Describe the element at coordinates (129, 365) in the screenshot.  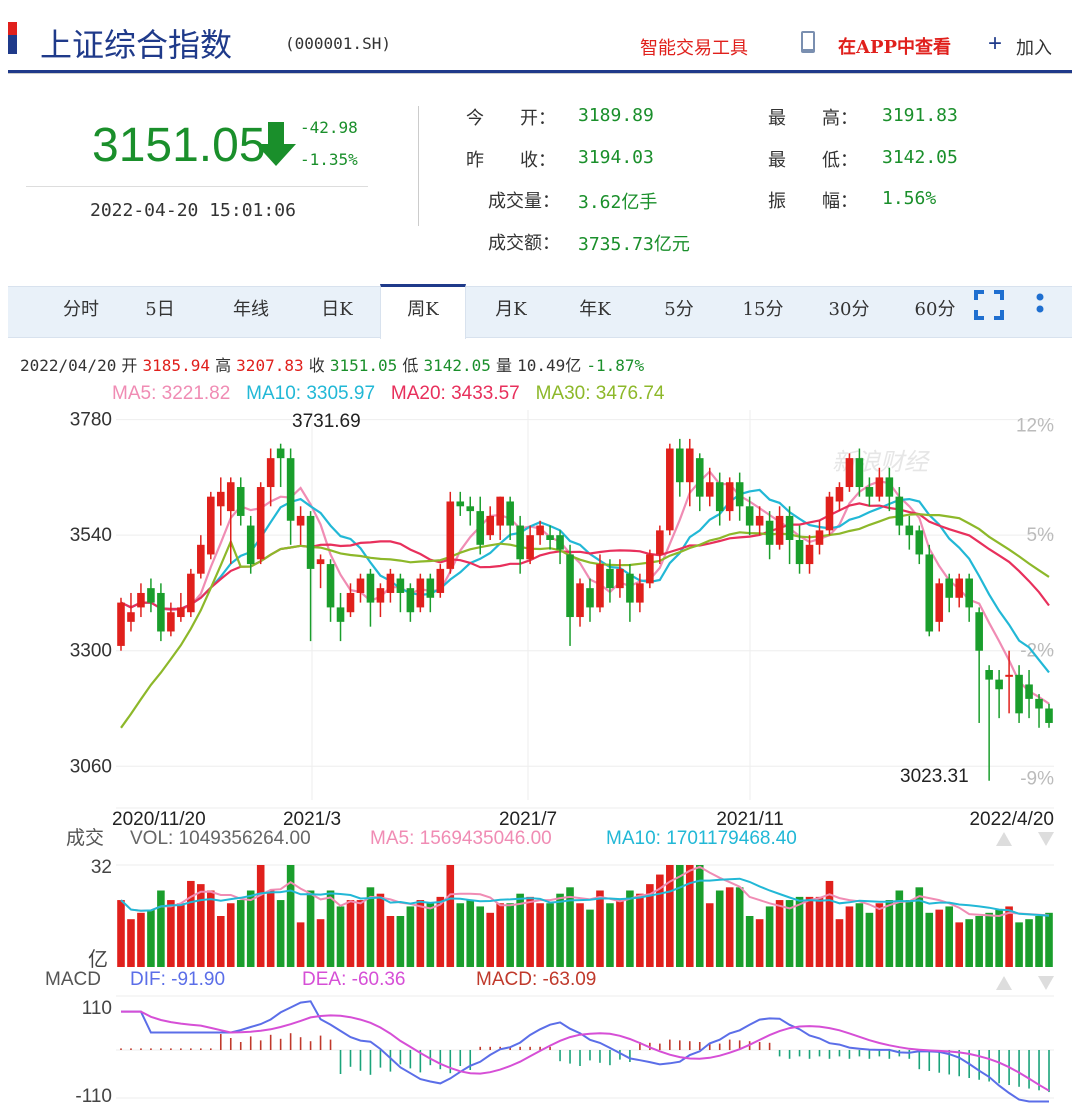
I see `ohlc-open-label: 开` at that location.